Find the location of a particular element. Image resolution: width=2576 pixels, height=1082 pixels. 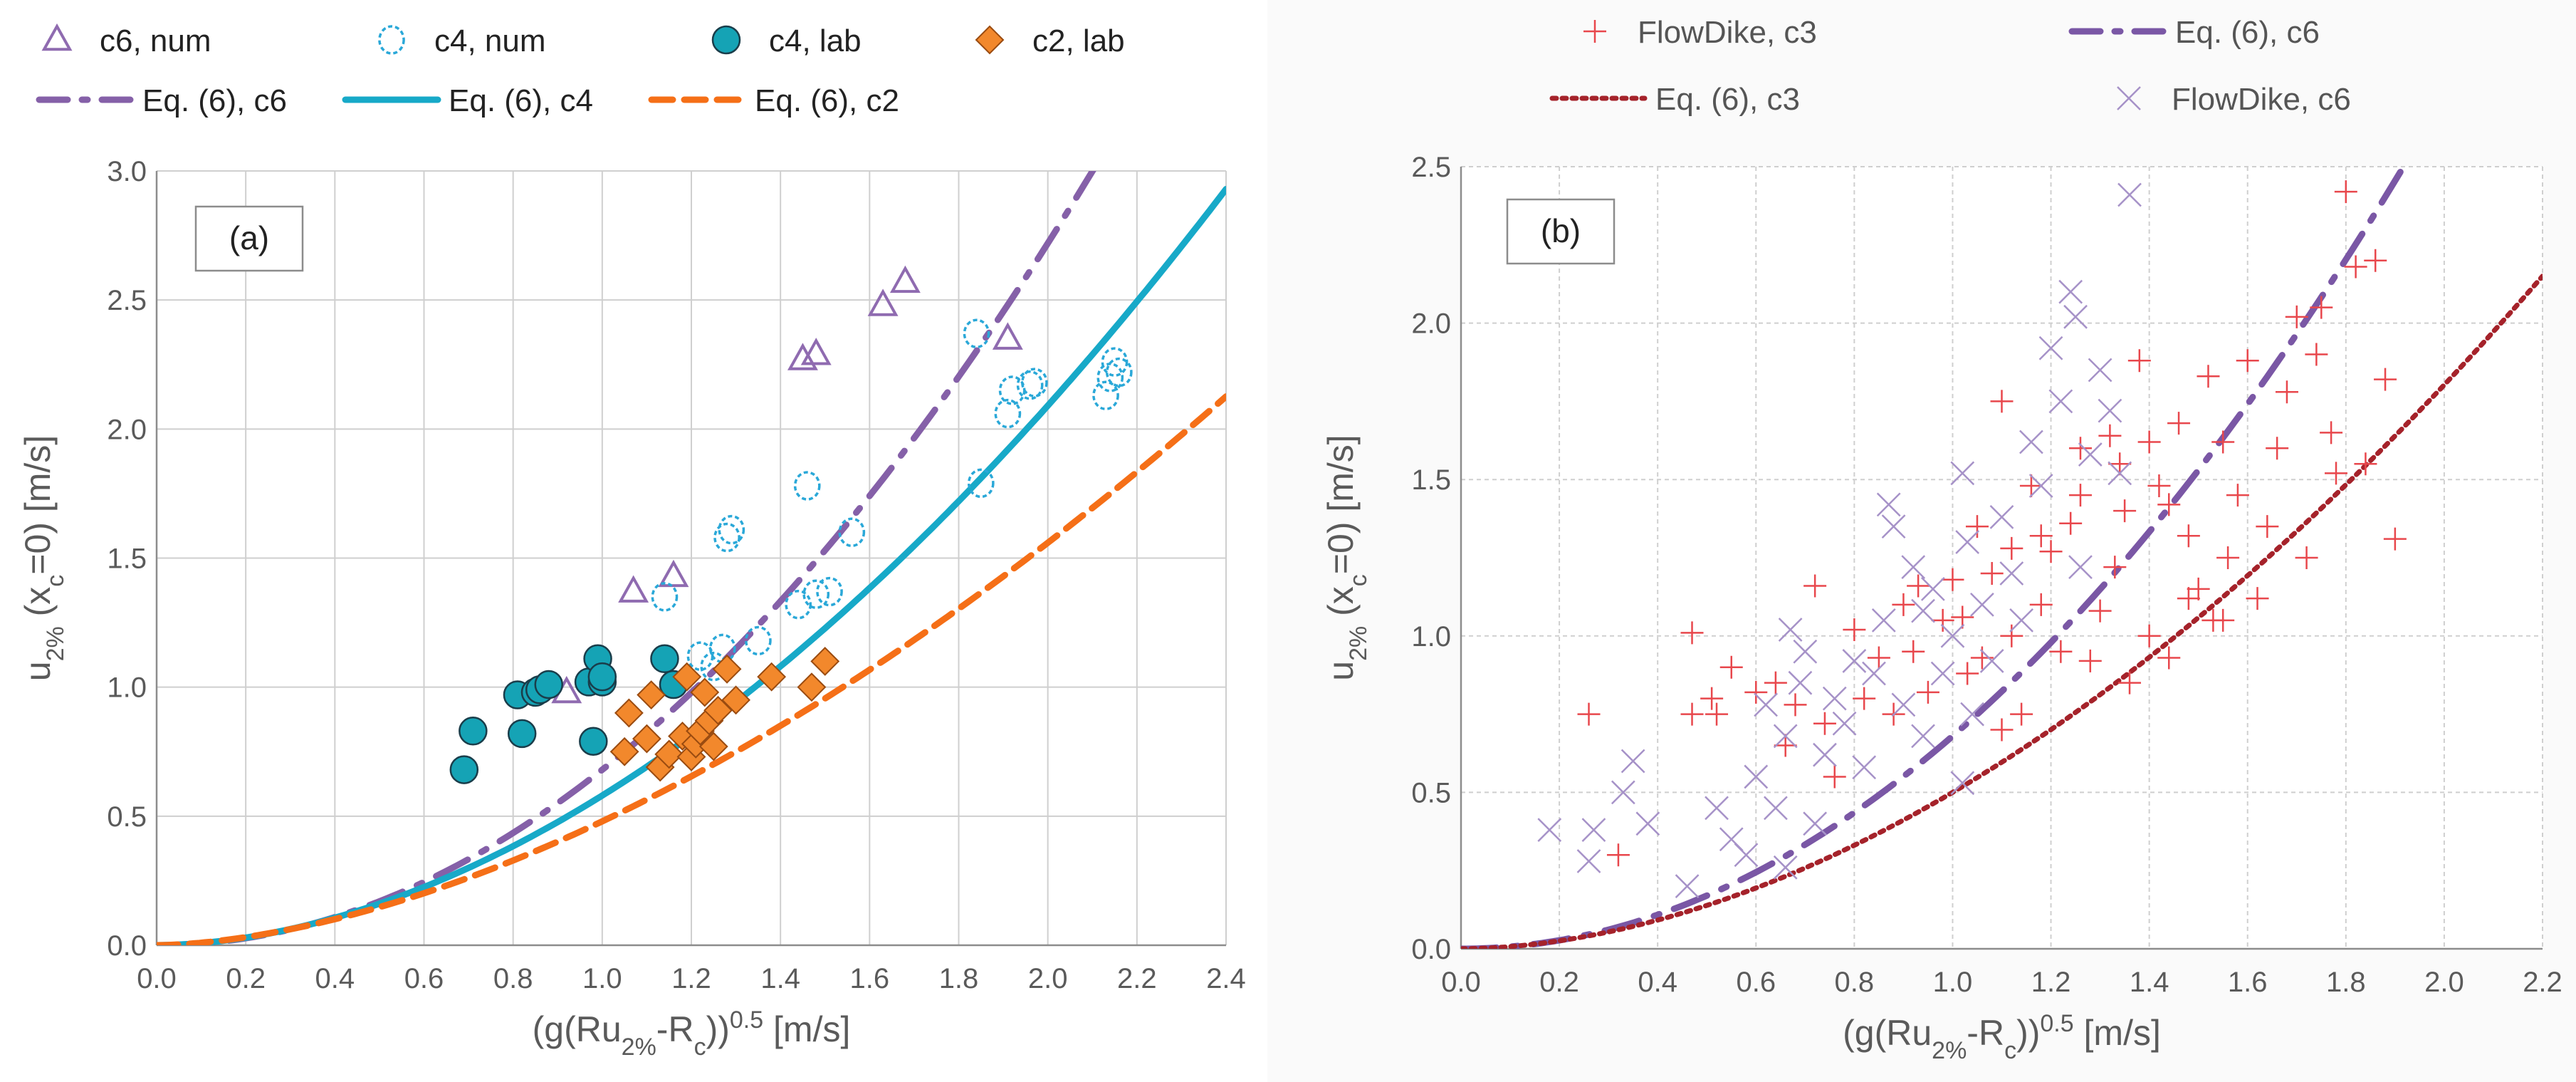

series-c6-num is located at coordinates (787, 484).